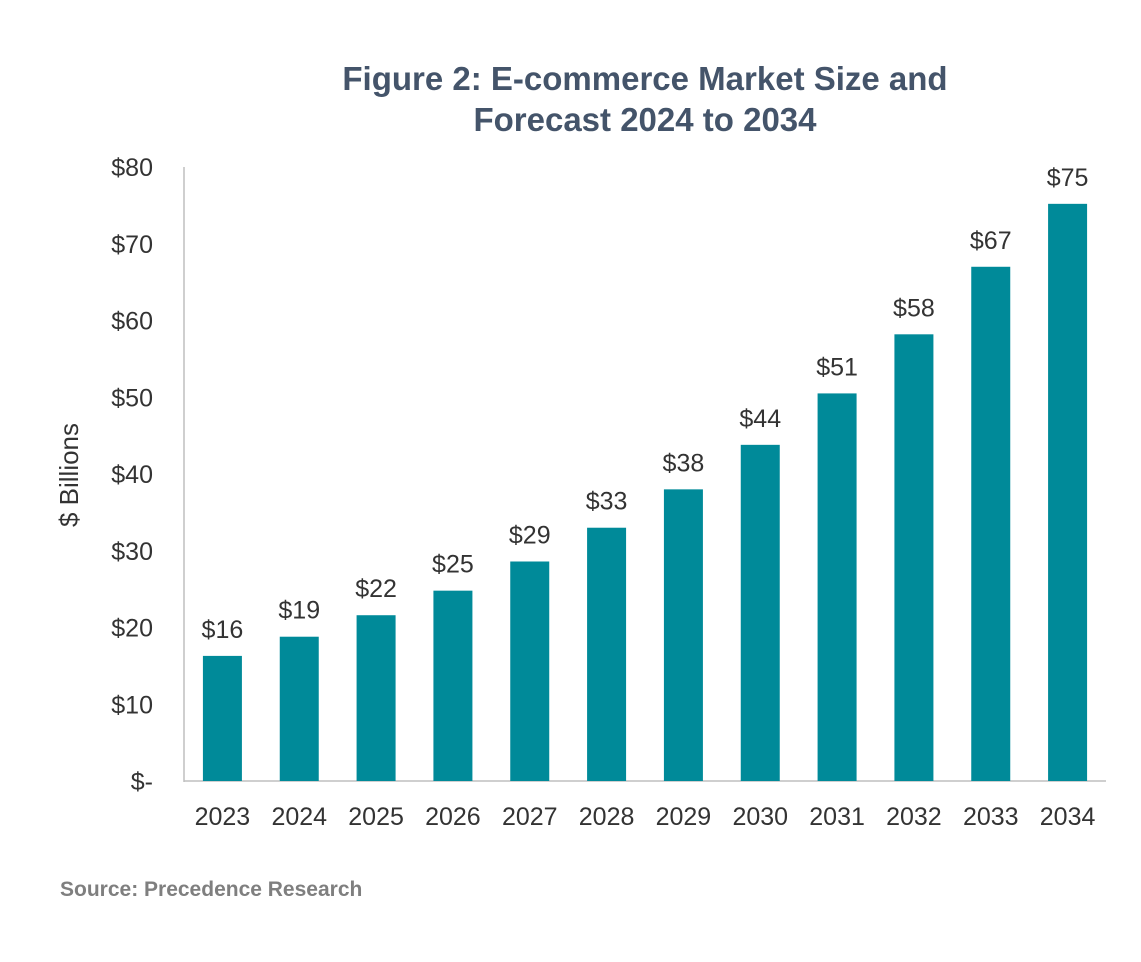 The width and height of the screenshot is (1141, 962). What do you see at coordinates (132, 629) in the screenshot?
I see `y-tick-label: $20` at bounding box center [132, 629].